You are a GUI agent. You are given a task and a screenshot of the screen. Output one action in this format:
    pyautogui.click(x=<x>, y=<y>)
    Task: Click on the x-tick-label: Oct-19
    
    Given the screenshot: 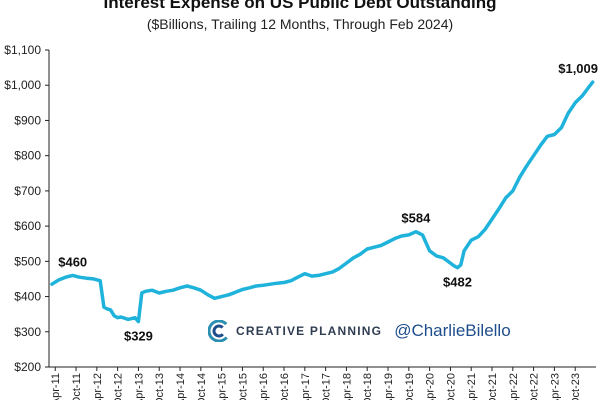 What is the action you would take?
    pyautogui.click(x=410, y=386)
    